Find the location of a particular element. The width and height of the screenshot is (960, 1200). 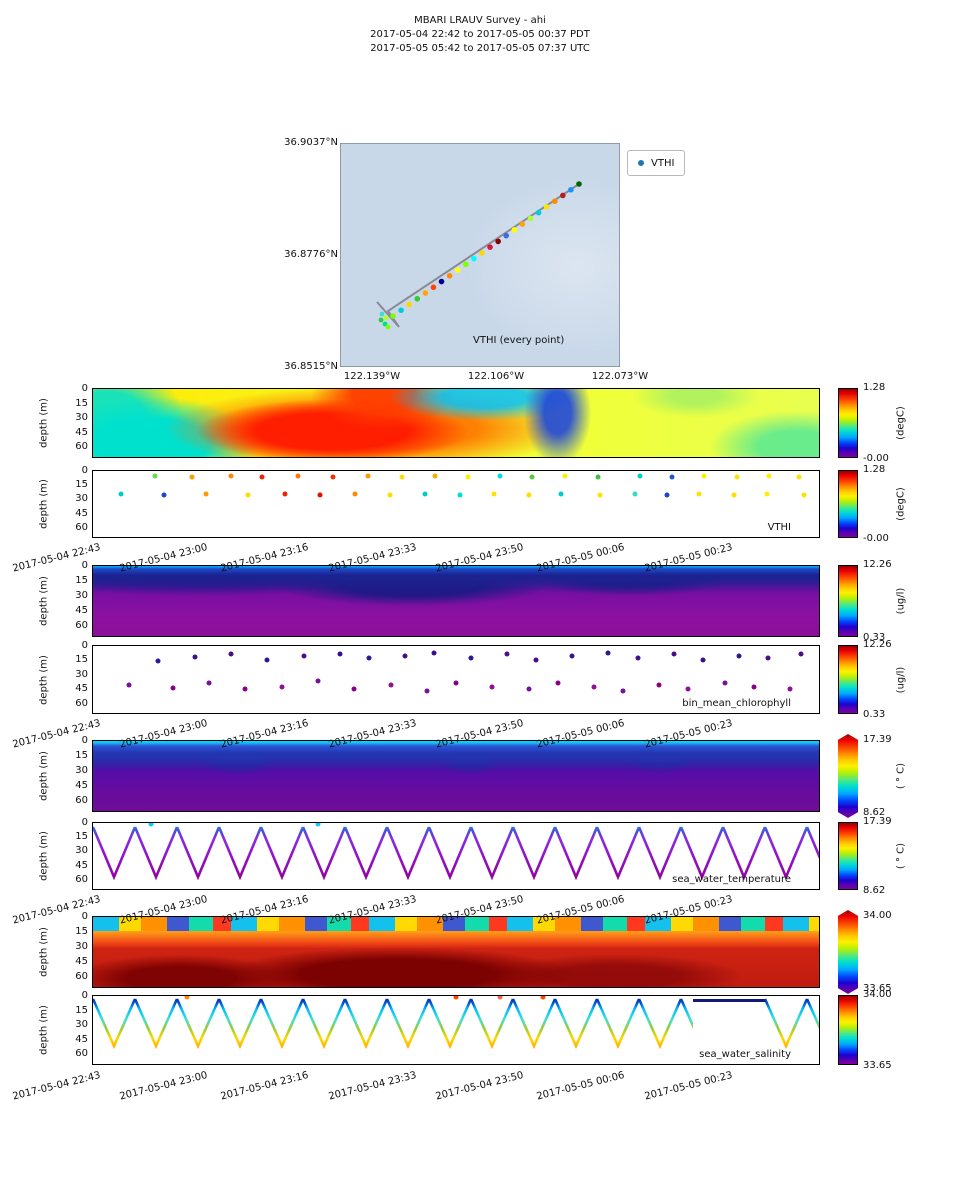

map-shading is located at coordinates (480, 255).